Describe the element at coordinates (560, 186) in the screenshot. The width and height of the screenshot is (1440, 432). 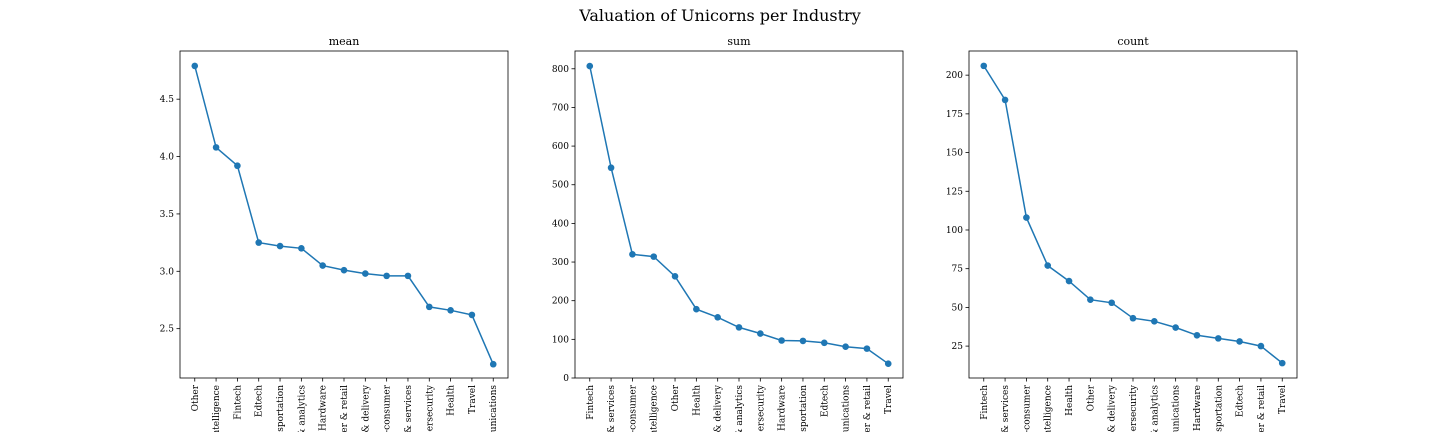
I see `y-tick-label: 500` at that location.